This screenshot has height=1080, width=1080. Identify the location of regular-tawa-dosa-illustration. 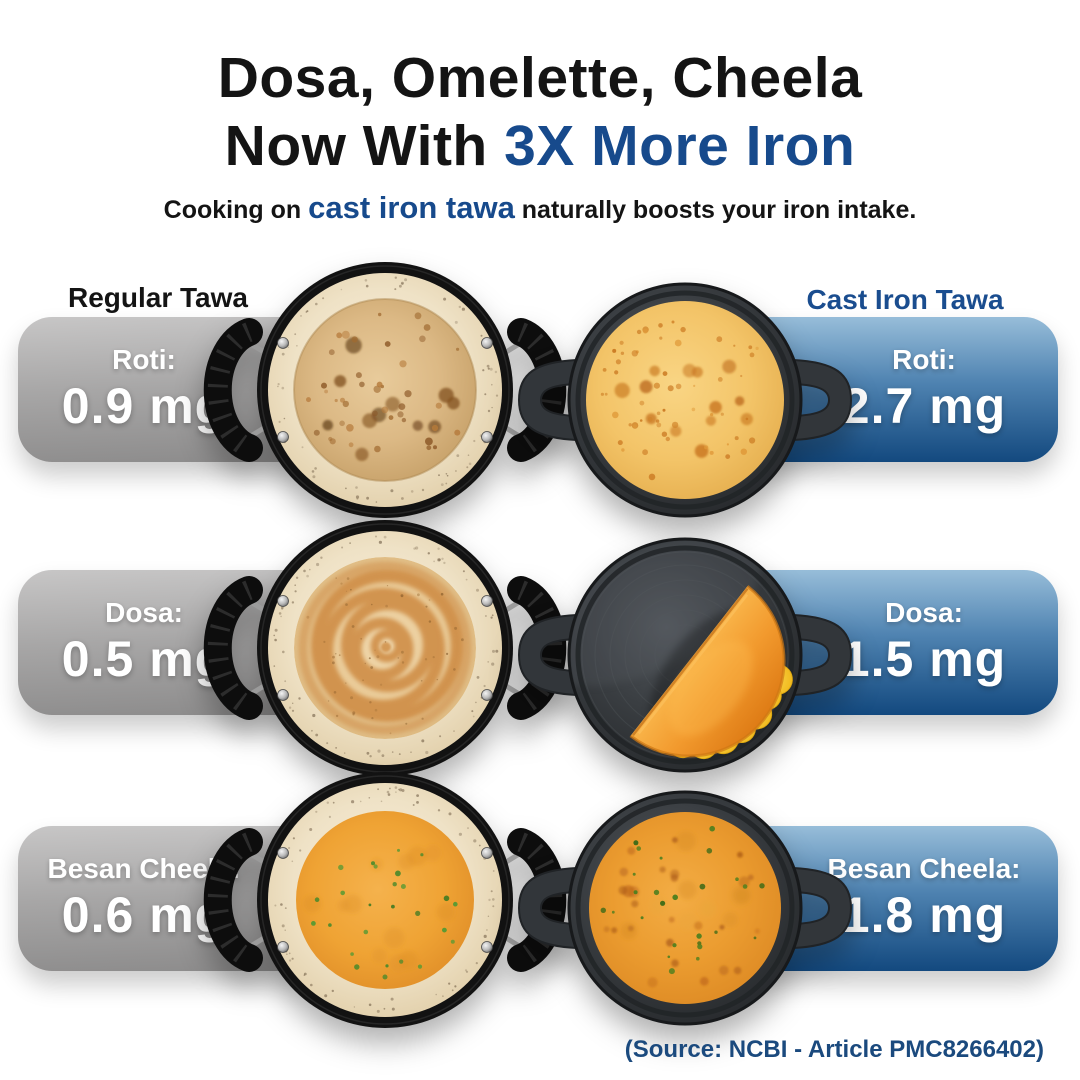
(385, 648).